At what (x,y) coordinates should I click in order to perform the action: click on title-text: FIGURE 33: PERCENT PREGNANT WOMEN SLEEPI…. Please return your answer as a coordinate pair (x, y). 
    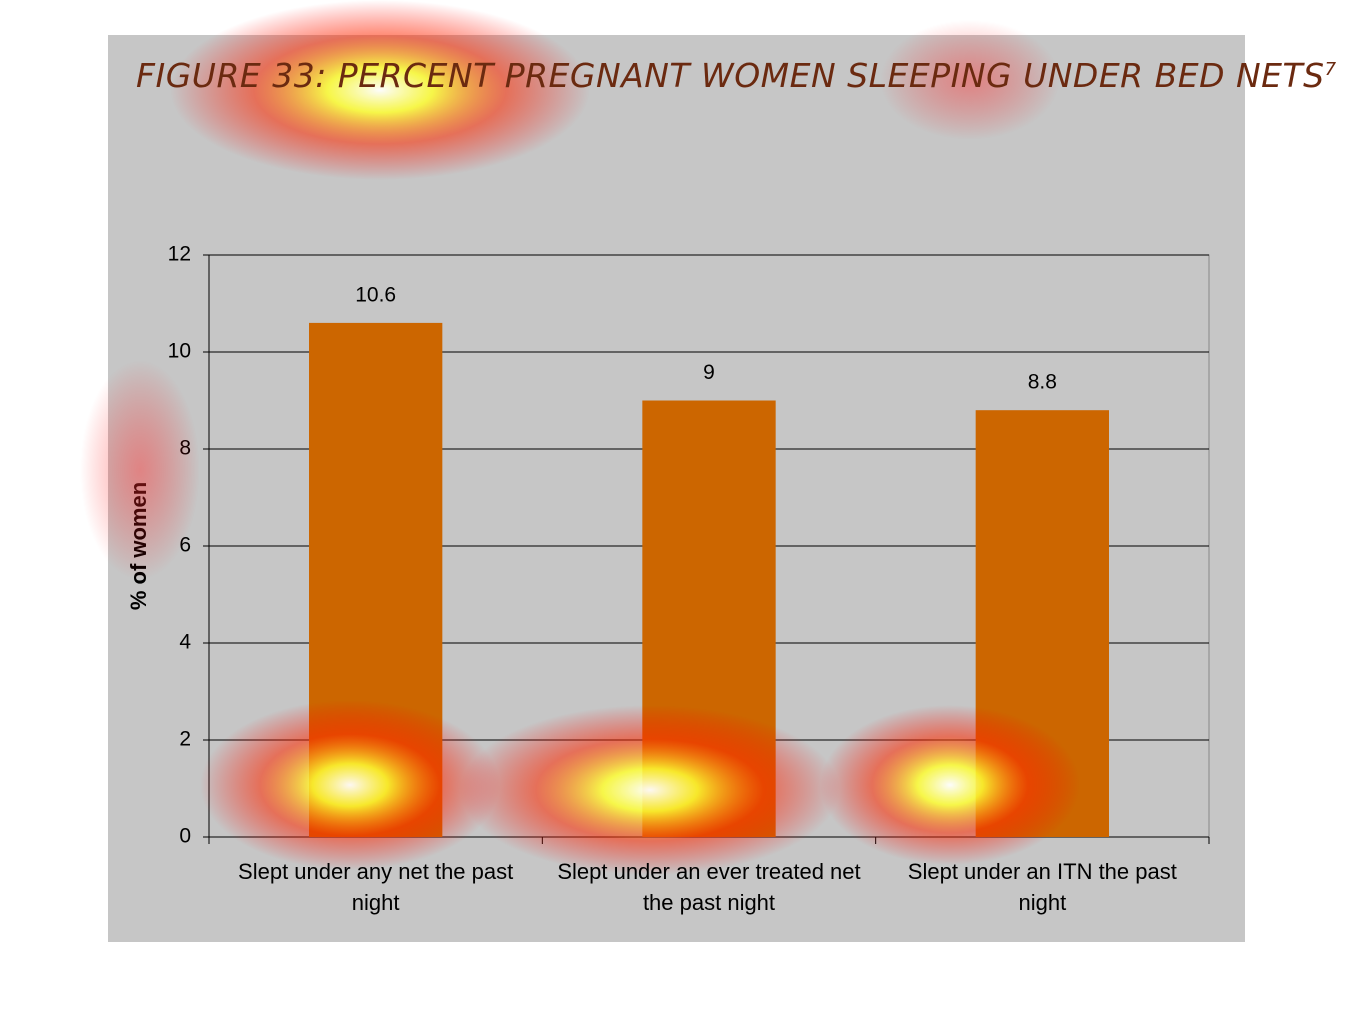
    Looking at the image, I should click on (730, 75).